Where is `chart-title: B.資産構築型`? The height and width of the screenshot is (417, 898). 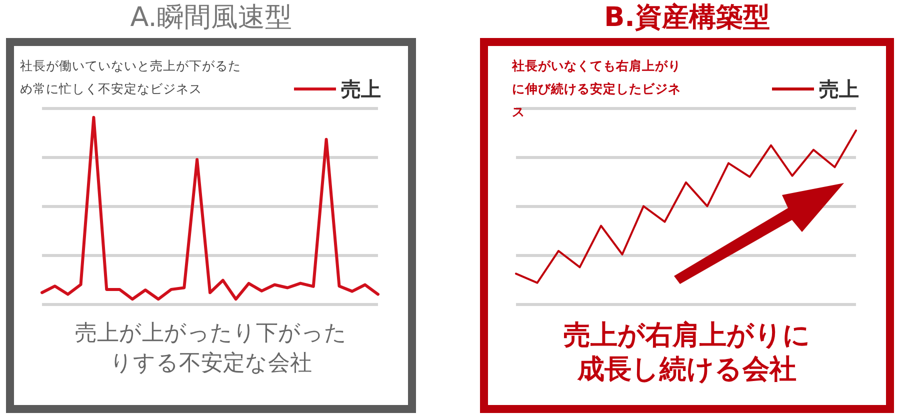
chart-title: B.資産構築型 is located at coordinates (687, 18).